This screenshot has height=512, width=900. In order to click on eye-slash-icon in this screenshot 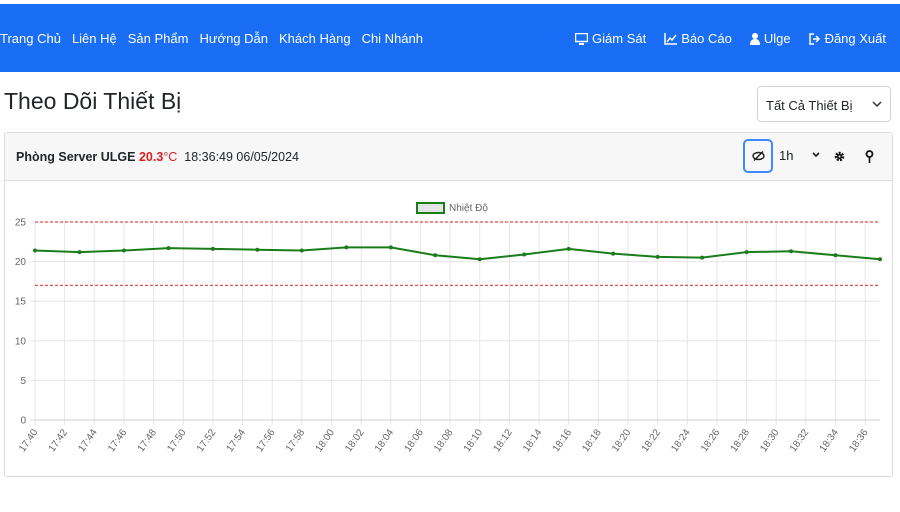, I will do `click(758, 156)`.